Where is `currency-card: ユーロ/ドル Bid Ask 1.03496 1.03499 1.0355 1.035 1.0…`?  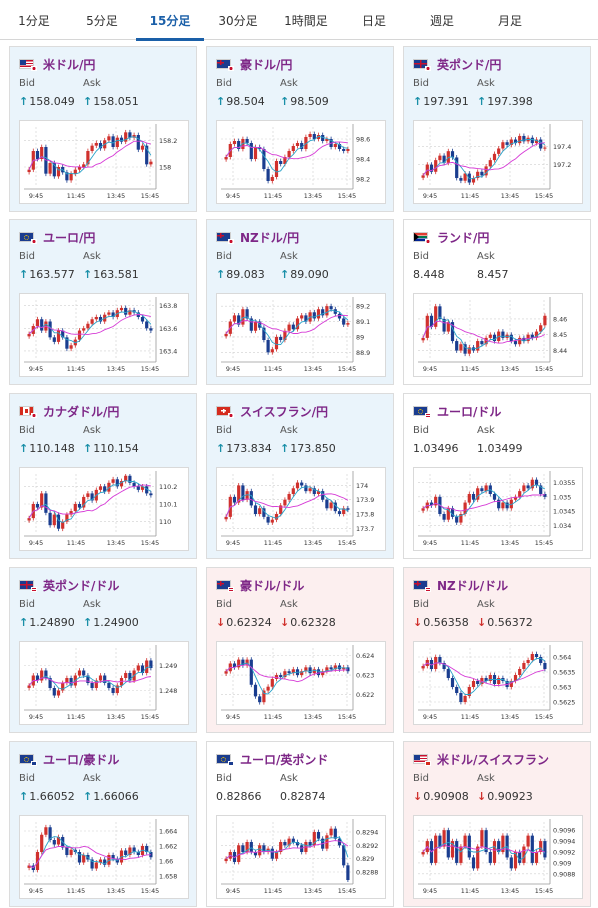 currency-card: ユーロ/ドル Bid Ask 1.03496 1.03499 1.0355 1.035 1.0… is located at coordinates (497, 476).